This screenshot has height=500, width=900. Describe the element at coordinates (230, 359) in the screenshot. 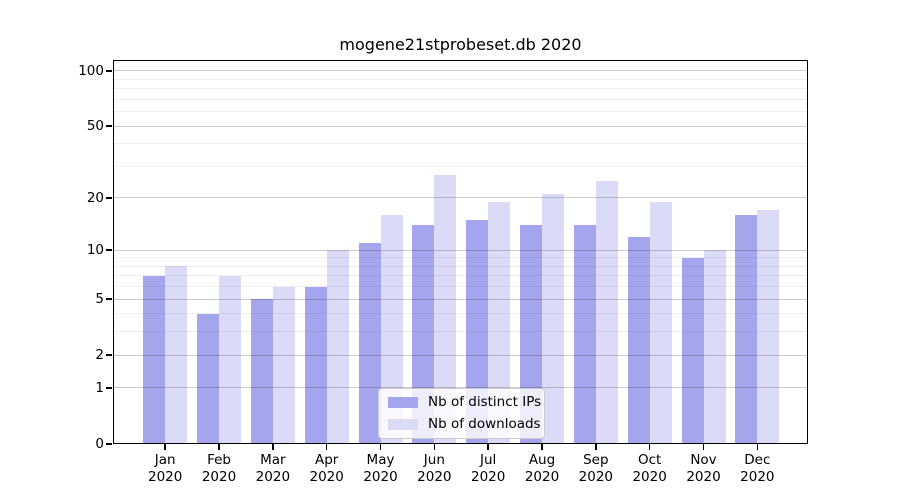

I see `bar-downloads-feb` at that location.